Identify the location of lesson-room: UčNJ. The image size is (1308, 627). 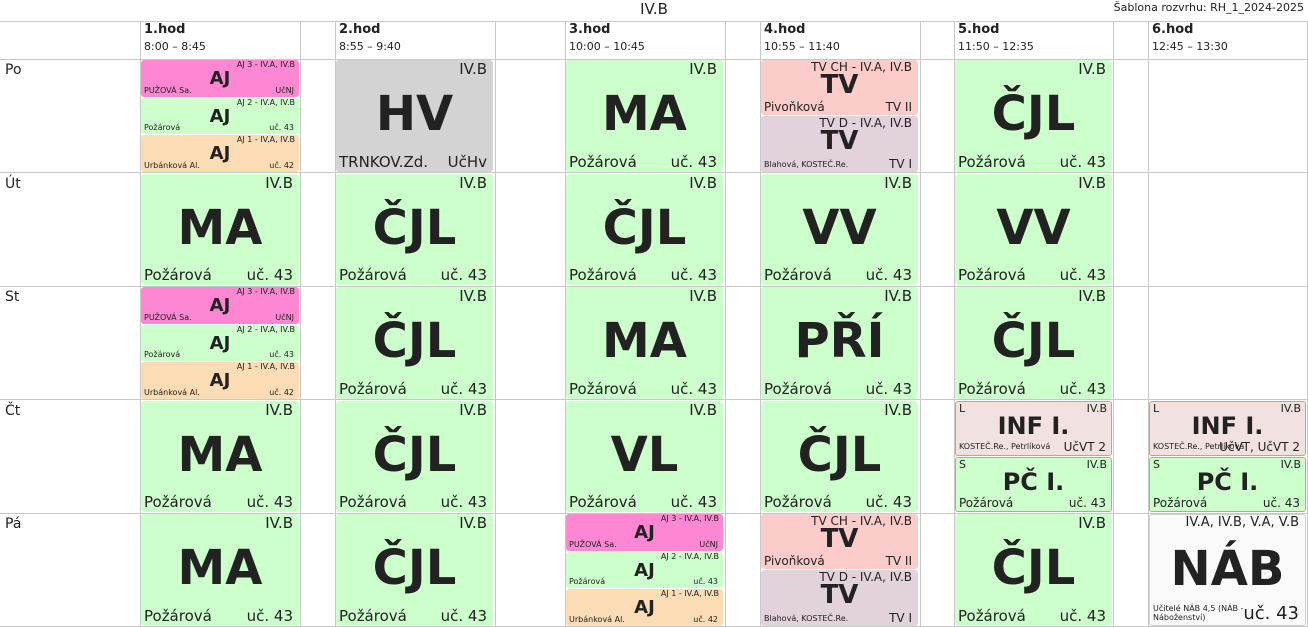
(284, 90).